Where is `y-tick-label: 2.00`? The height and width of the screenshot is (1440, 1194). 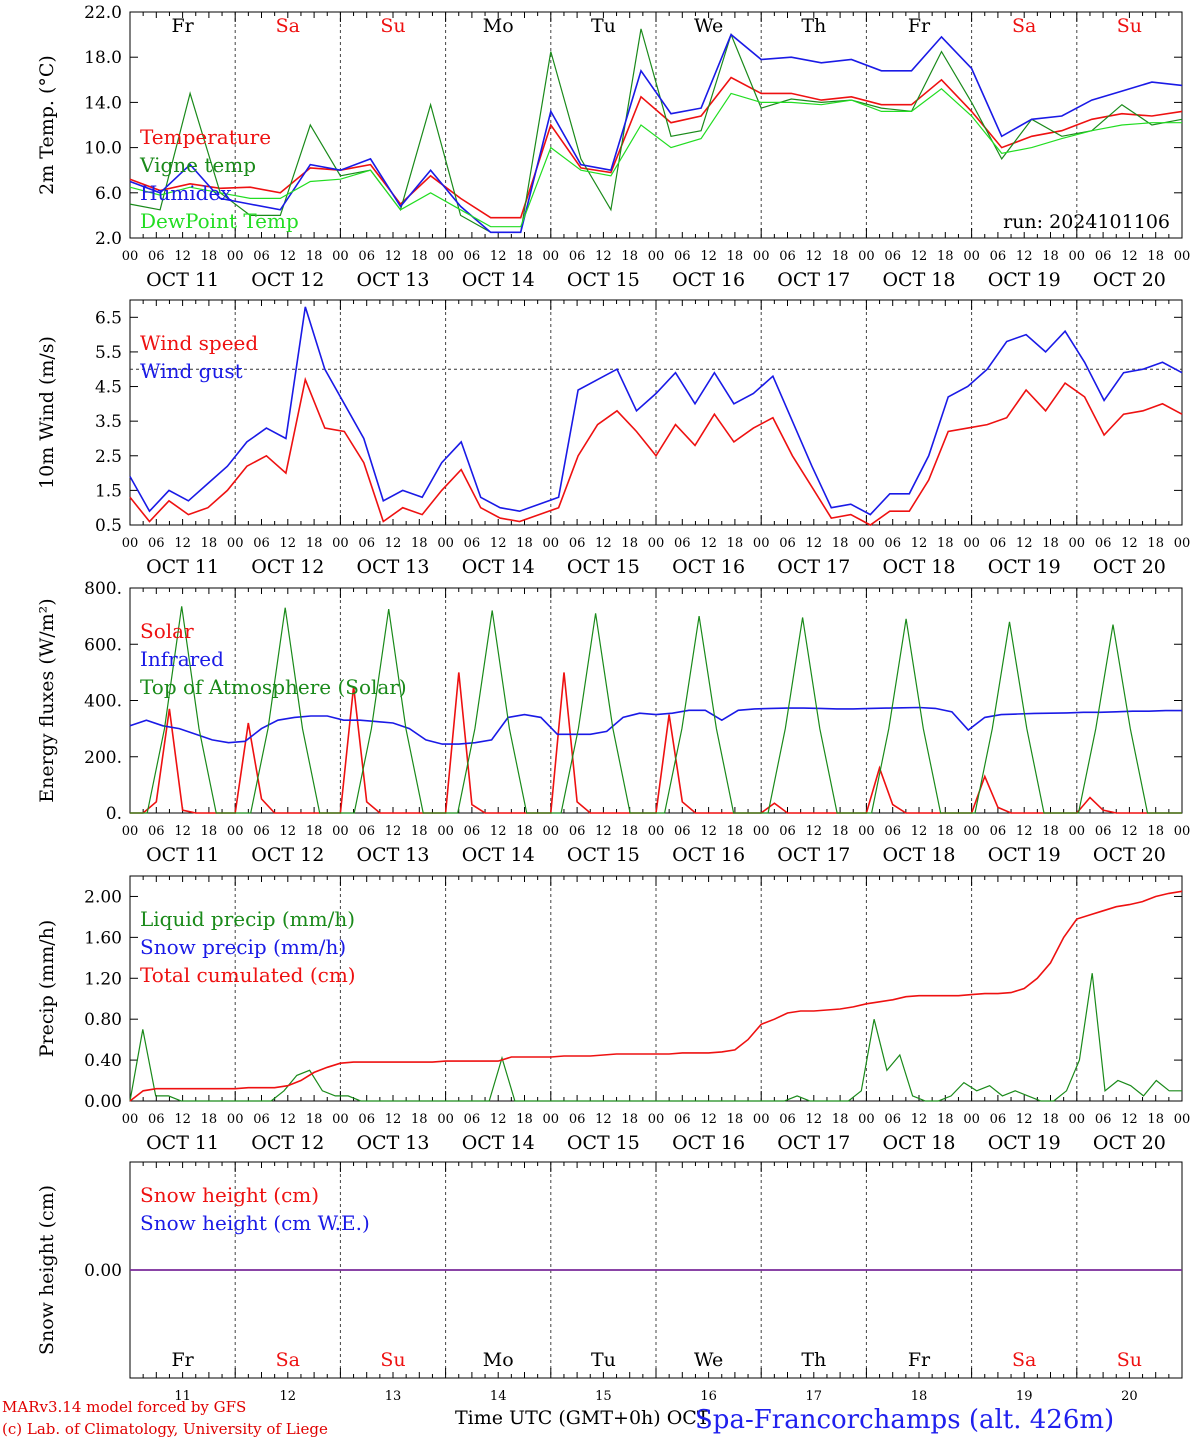 y-tick-label: 2.00 is located at coordinates (103, 897).